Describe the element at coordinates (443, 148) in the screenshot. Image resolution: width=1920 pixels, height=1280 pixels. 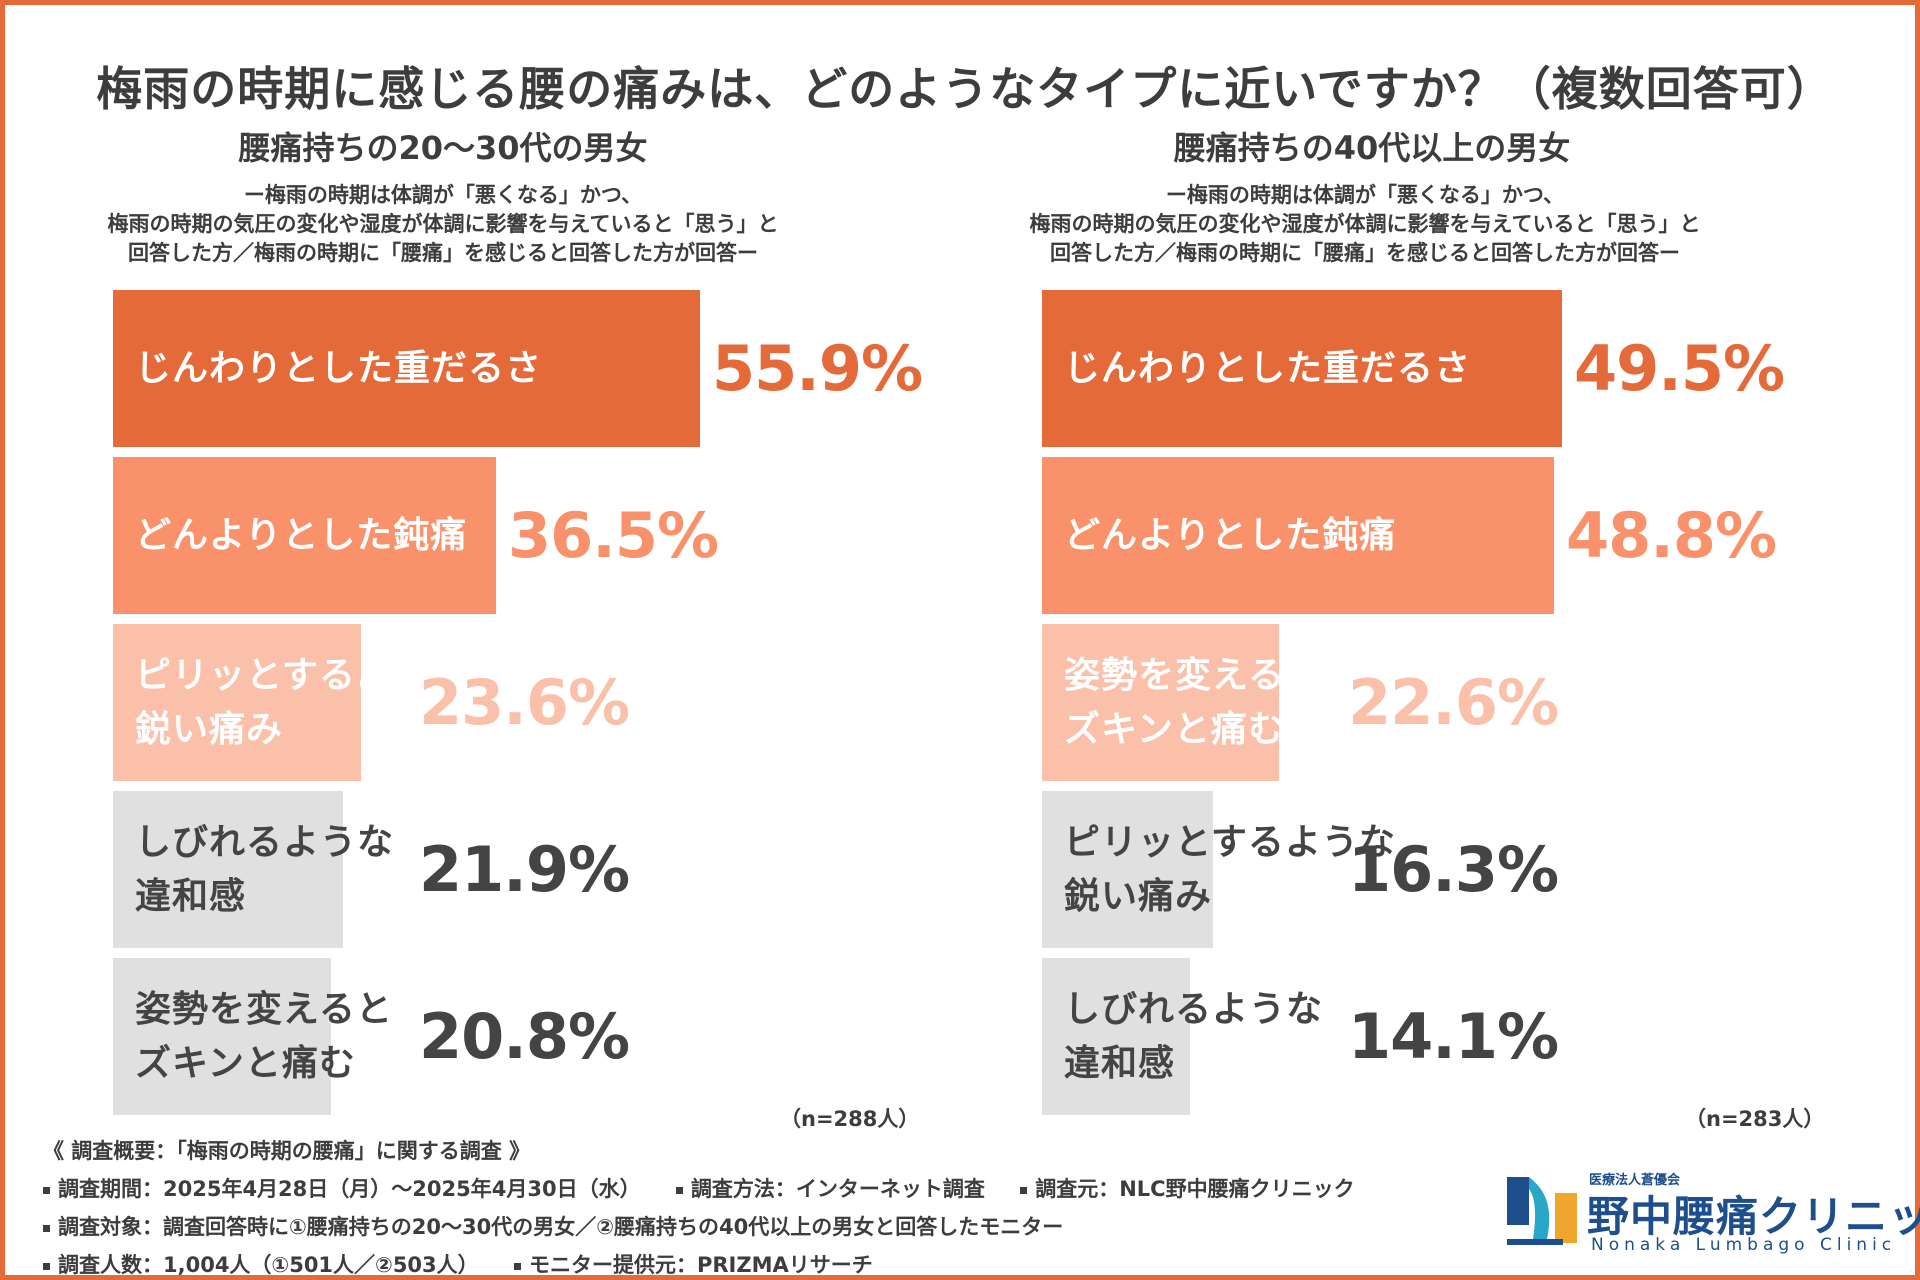
I see `panel-title-left: 腰痛持ちの20〜30代の男女` at that location.